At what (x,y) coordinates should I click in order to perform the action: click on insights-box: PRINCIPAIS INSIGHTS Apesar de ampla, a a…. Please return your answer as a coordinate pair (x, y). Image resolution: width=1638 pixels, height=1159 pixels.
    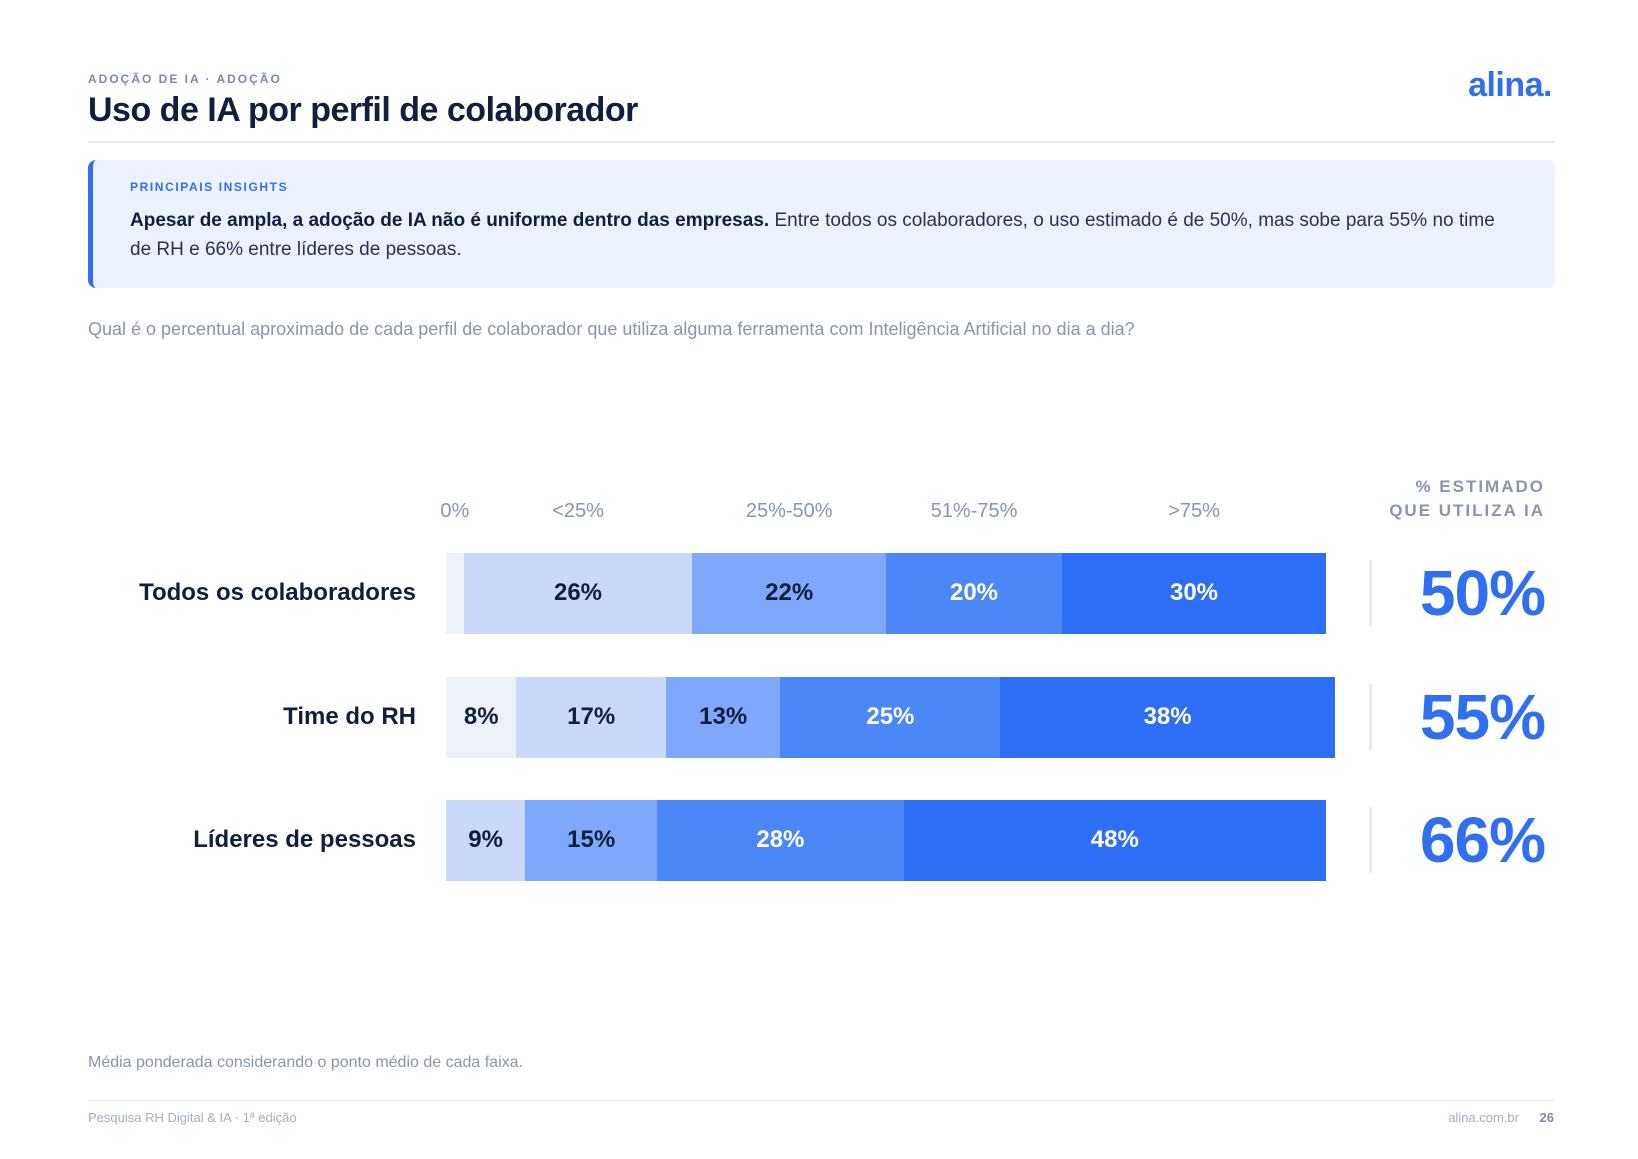
    Looking at the image, I should click on (821, 224).